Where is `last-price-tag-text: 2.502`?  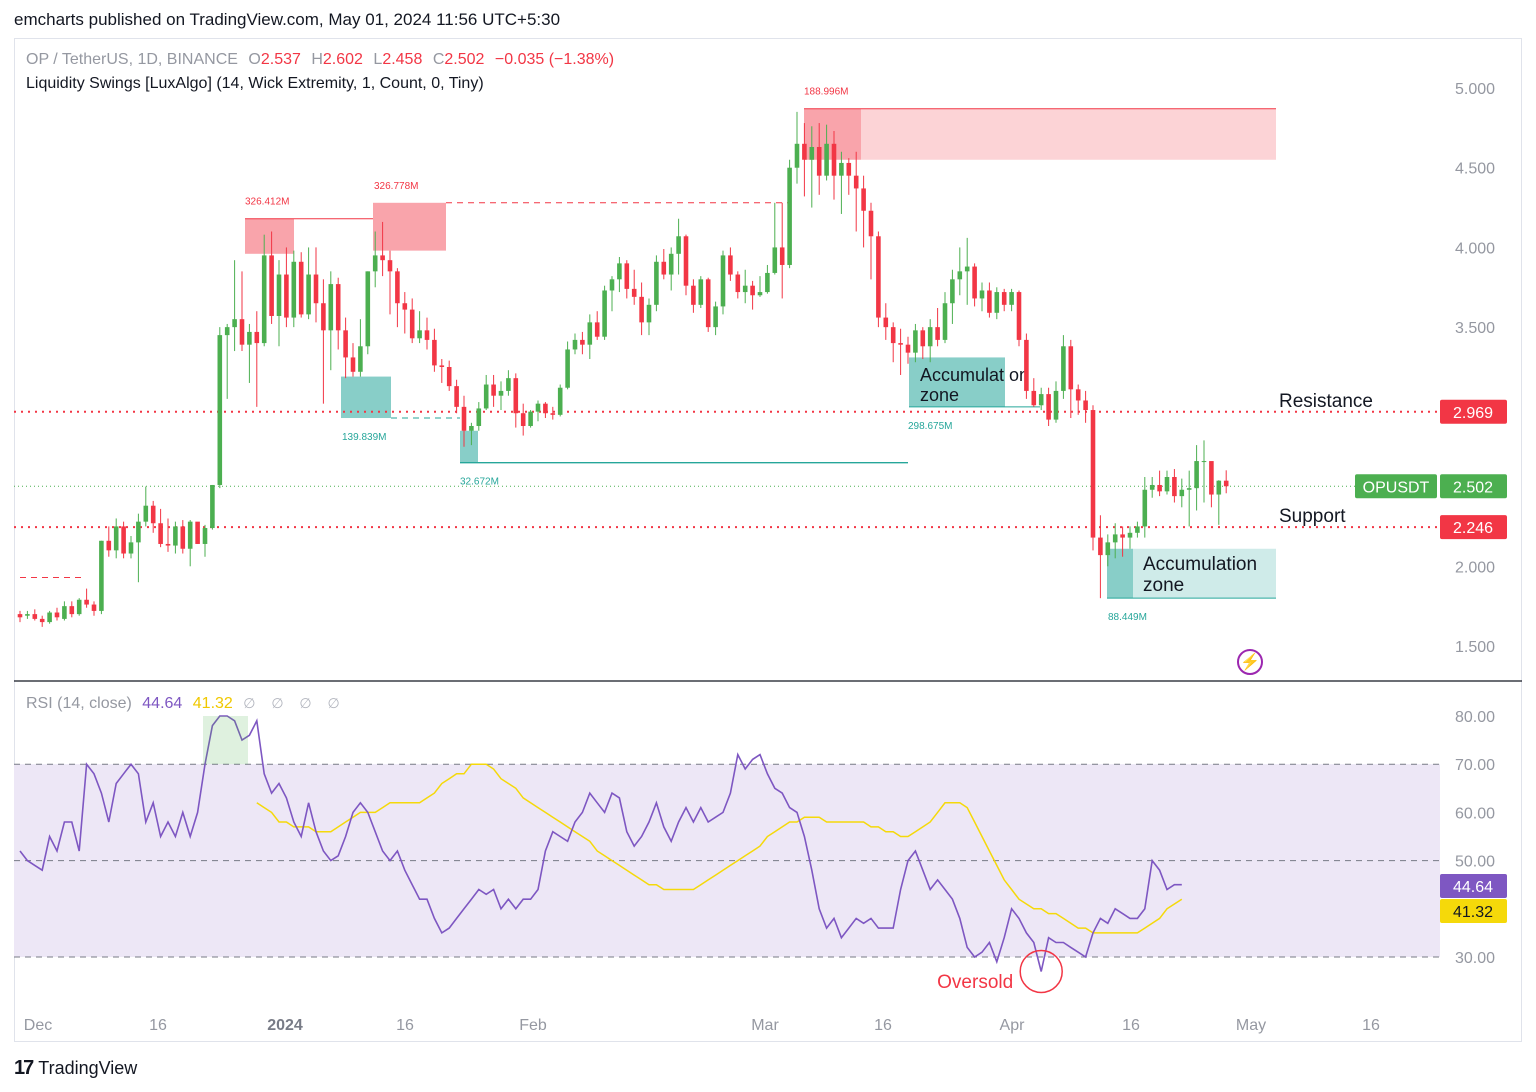
last-price-tag-text: 2.502 is located at coordinates (1473, 487).